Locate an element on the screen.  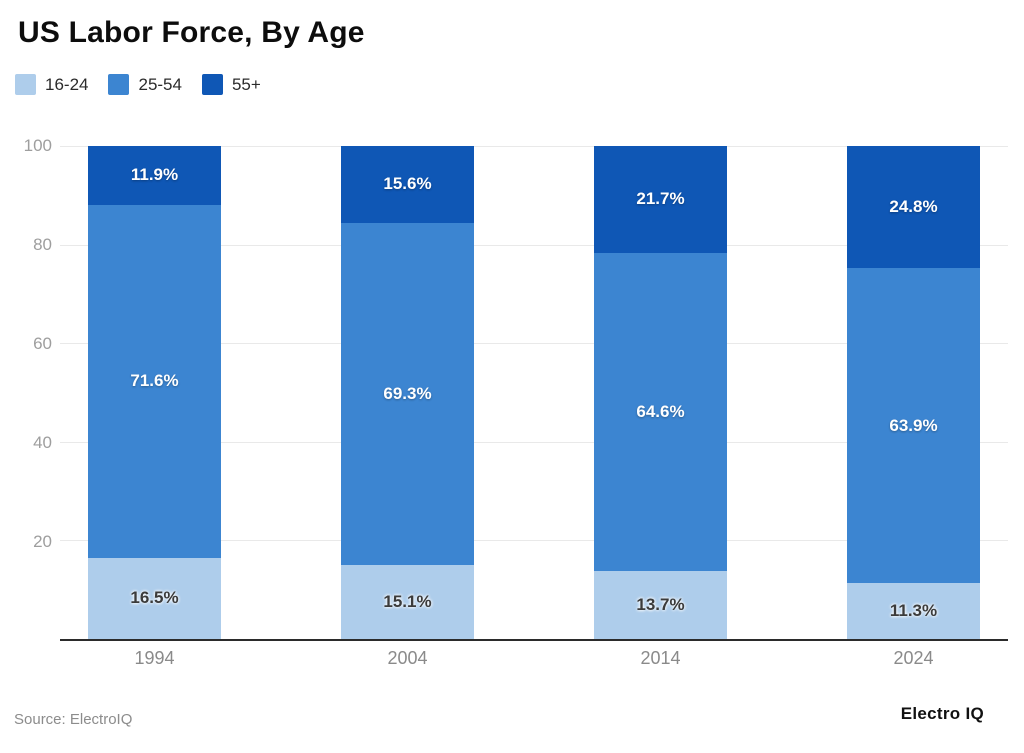
bar-group-2014: 21.7% 64.6% 13.7% is located at coordinates (660, 392).